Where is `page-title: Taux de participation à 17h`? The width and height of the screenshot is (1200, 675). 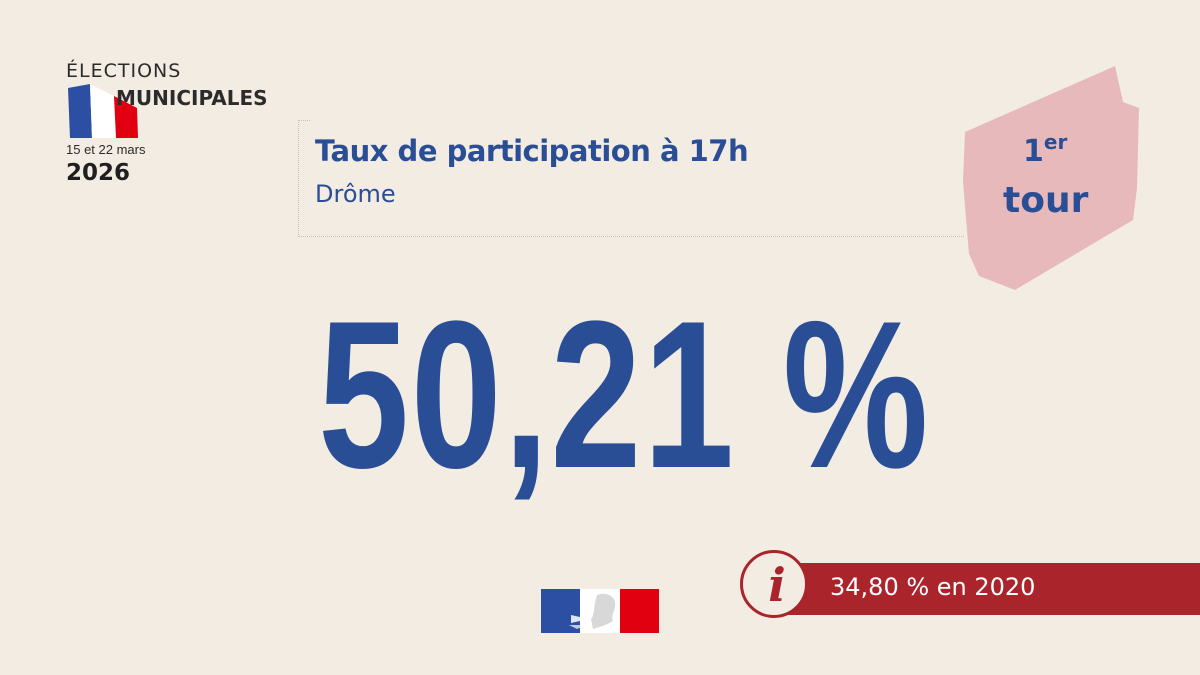 page-title: Taux de participation à 17h is located at coordinates (532, 151).